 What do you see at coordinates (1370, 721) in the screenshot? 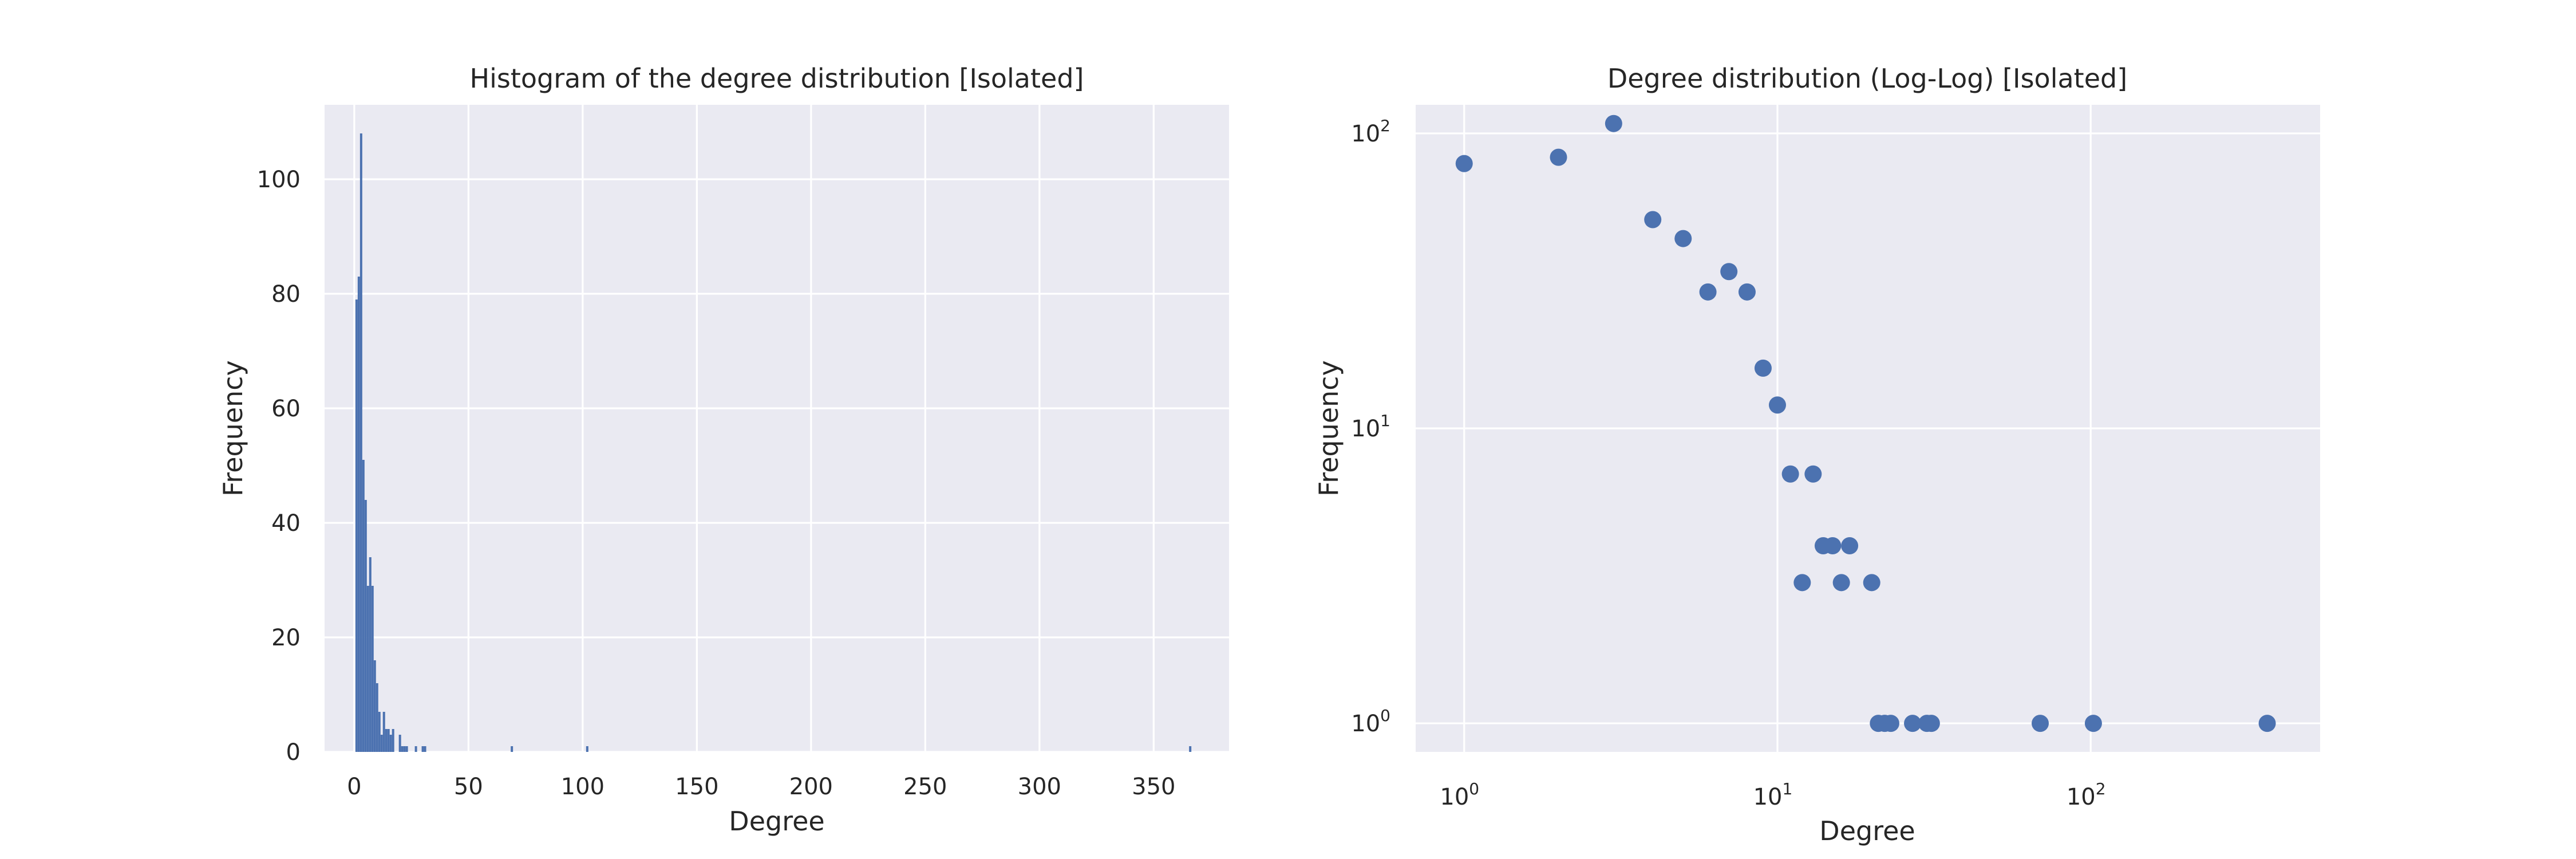
I see `loglog-y-tick-label: 10⁰` at bounding box center [1370, 721].